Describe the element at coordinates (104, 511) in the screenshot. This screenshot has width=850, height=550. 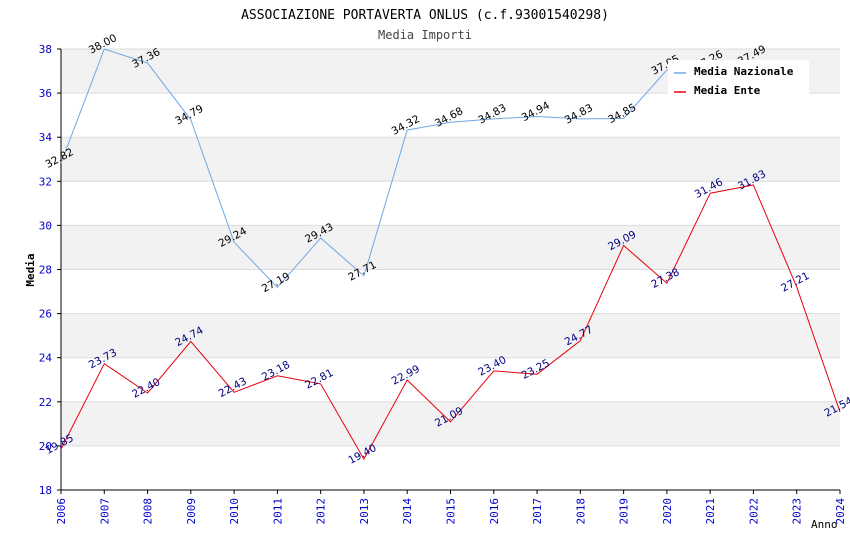
I see `x-tick-label: 2007` at that location.